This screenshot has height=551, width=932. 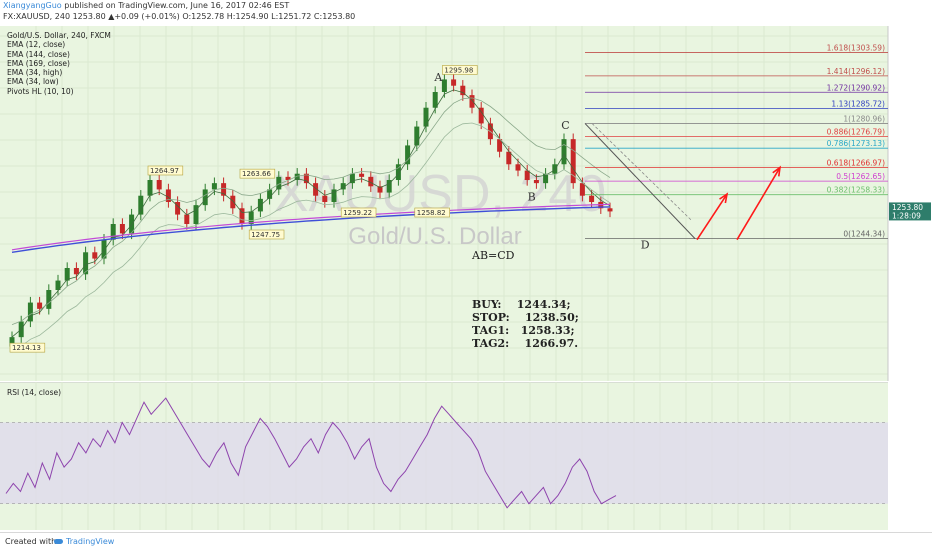 I want to click on arrow-up-tag2-head, so click(x=777, y=171).